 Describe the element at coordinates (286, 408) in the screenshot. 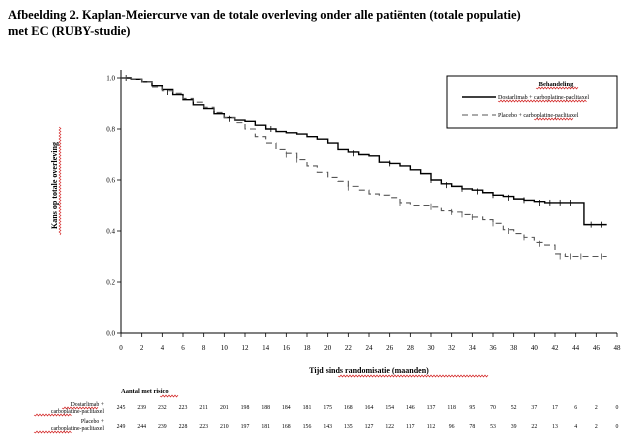

I see `at-risk-value: 184` at that location.